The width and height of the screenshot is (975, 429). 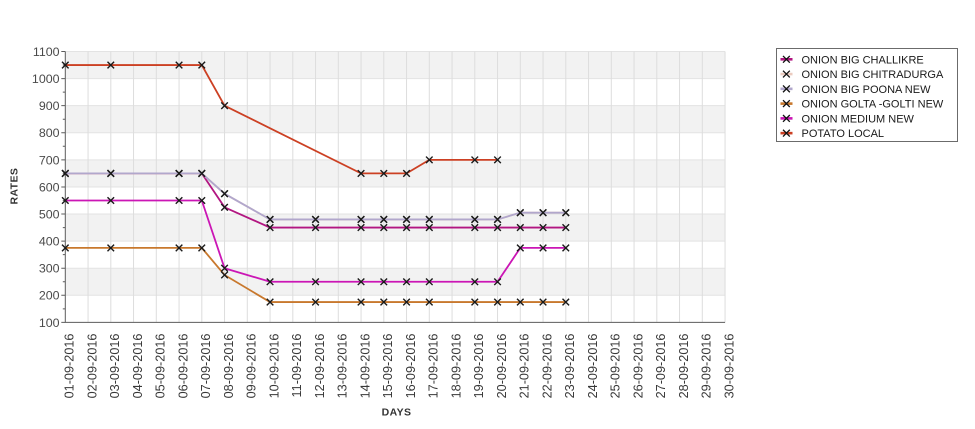 I want to click on svg-text: ONION GOLTA -GOLTI NEW, so click(x=873, y=105).